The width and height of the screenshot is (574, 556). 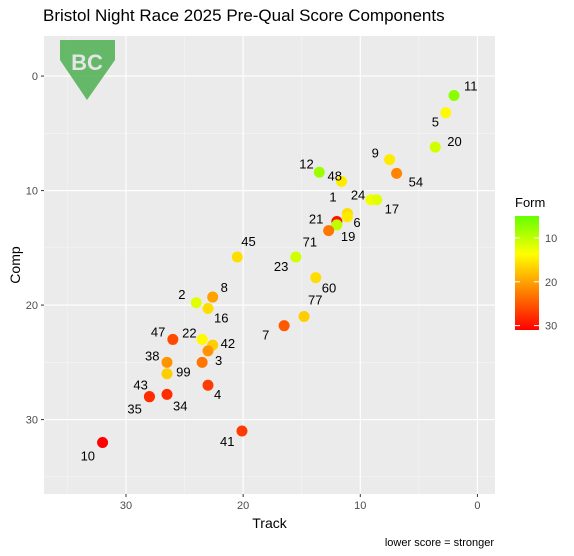 What do you see at coordinates (32, 306) in the screenshot?
I see `y-tick-label: 20` at bounding box center [32, 306].